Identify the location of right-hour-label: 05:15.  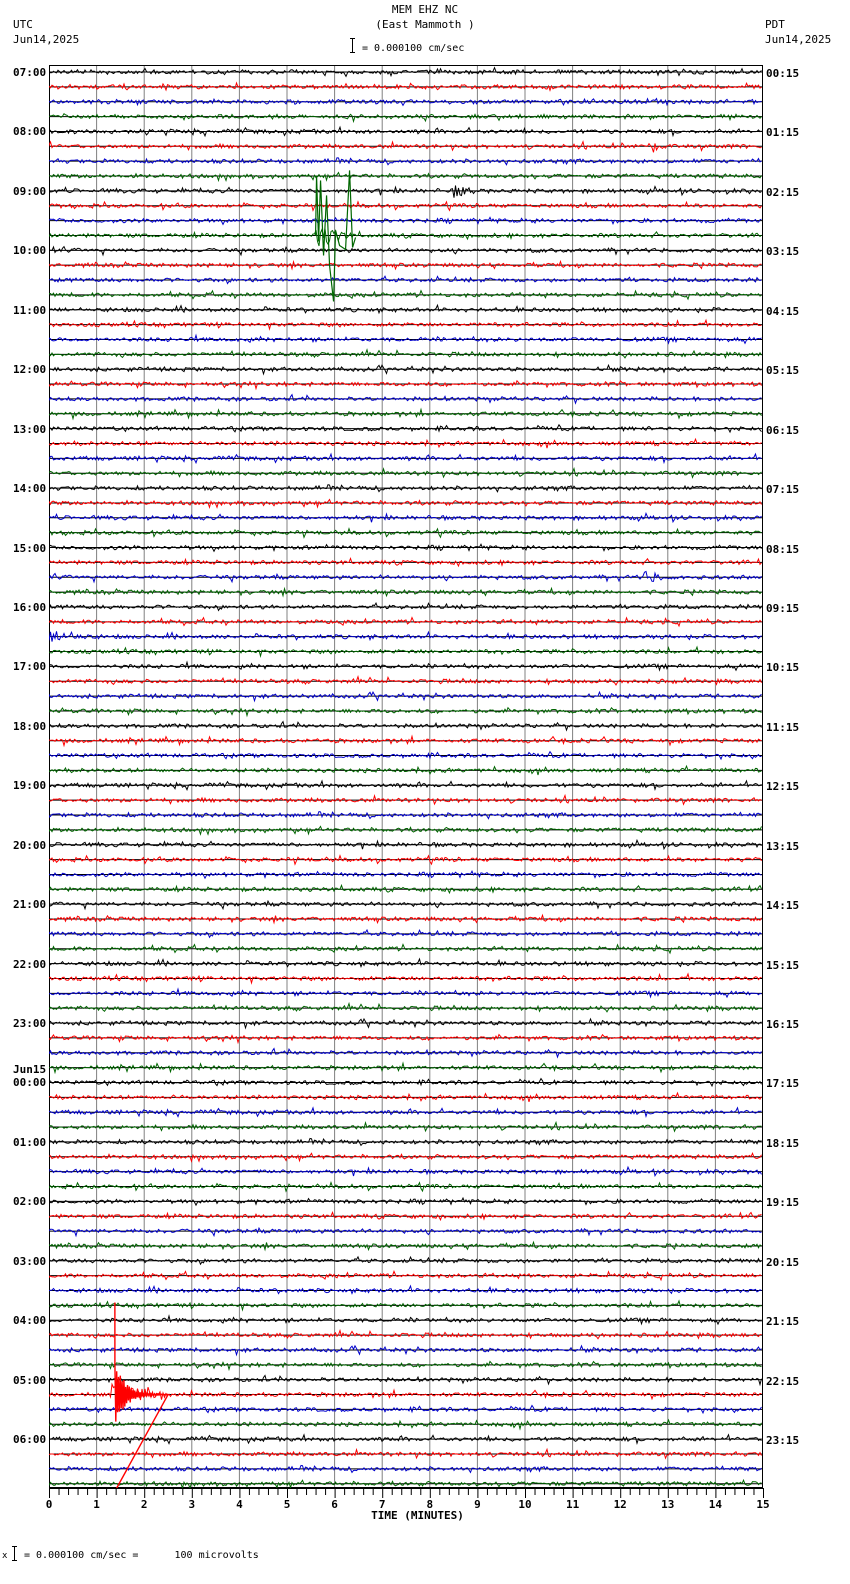
(783, 371).